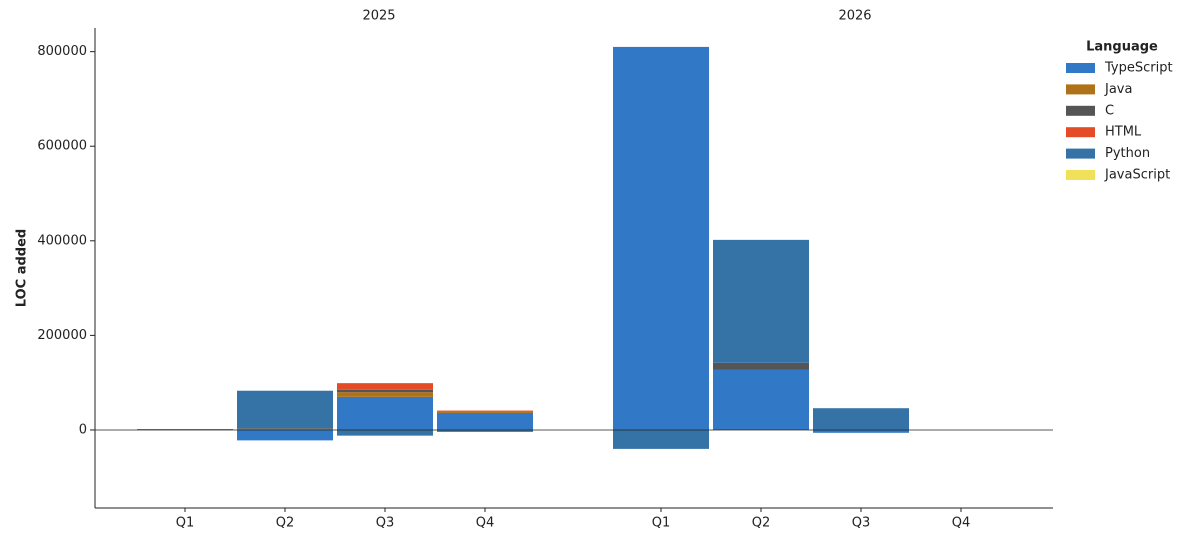 The image size is (1194, 542). I want to click on legend-label: TypeScript, so click(1138, 68).